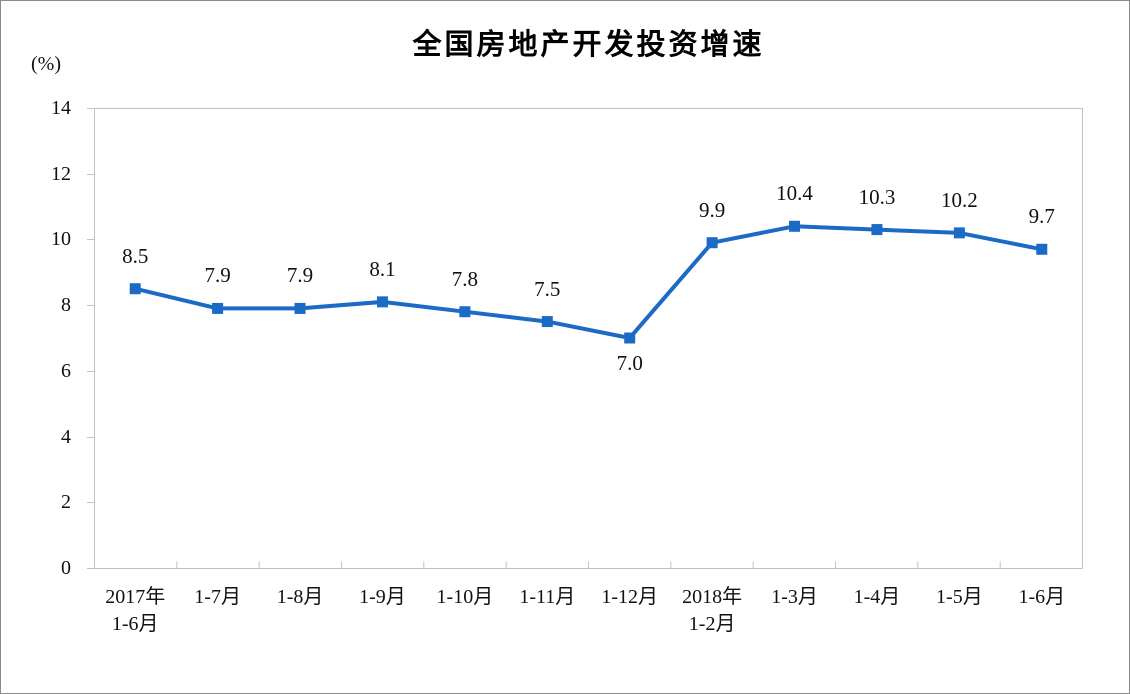 The image size is (1130, 694). I want to click on y-tick-label: 14, so click(61, 108).